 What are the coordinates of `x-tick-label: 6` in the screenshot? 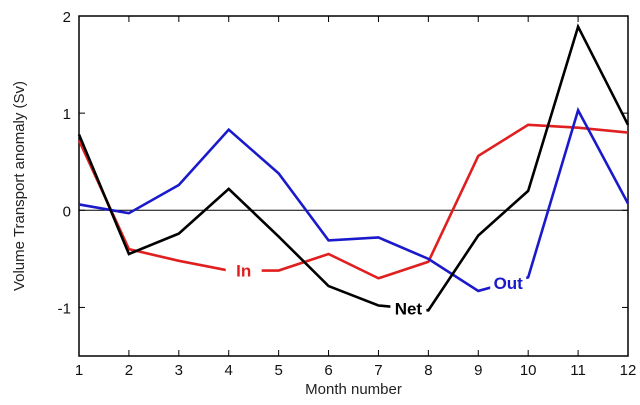 It's located at (328, 370).